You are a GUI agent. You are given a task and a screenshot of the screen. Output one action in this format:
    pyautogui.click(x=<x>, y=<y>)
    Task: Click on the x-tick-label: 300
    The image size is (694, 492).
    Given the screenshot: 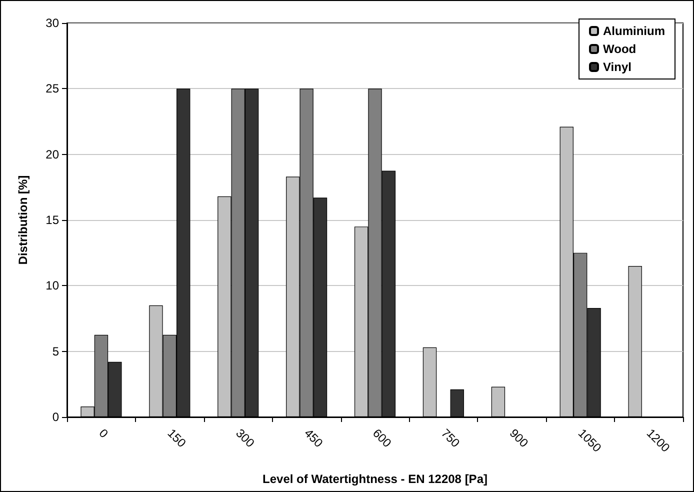 What is the action you would take?
    pyautogui.click(x=245, y=438)
    